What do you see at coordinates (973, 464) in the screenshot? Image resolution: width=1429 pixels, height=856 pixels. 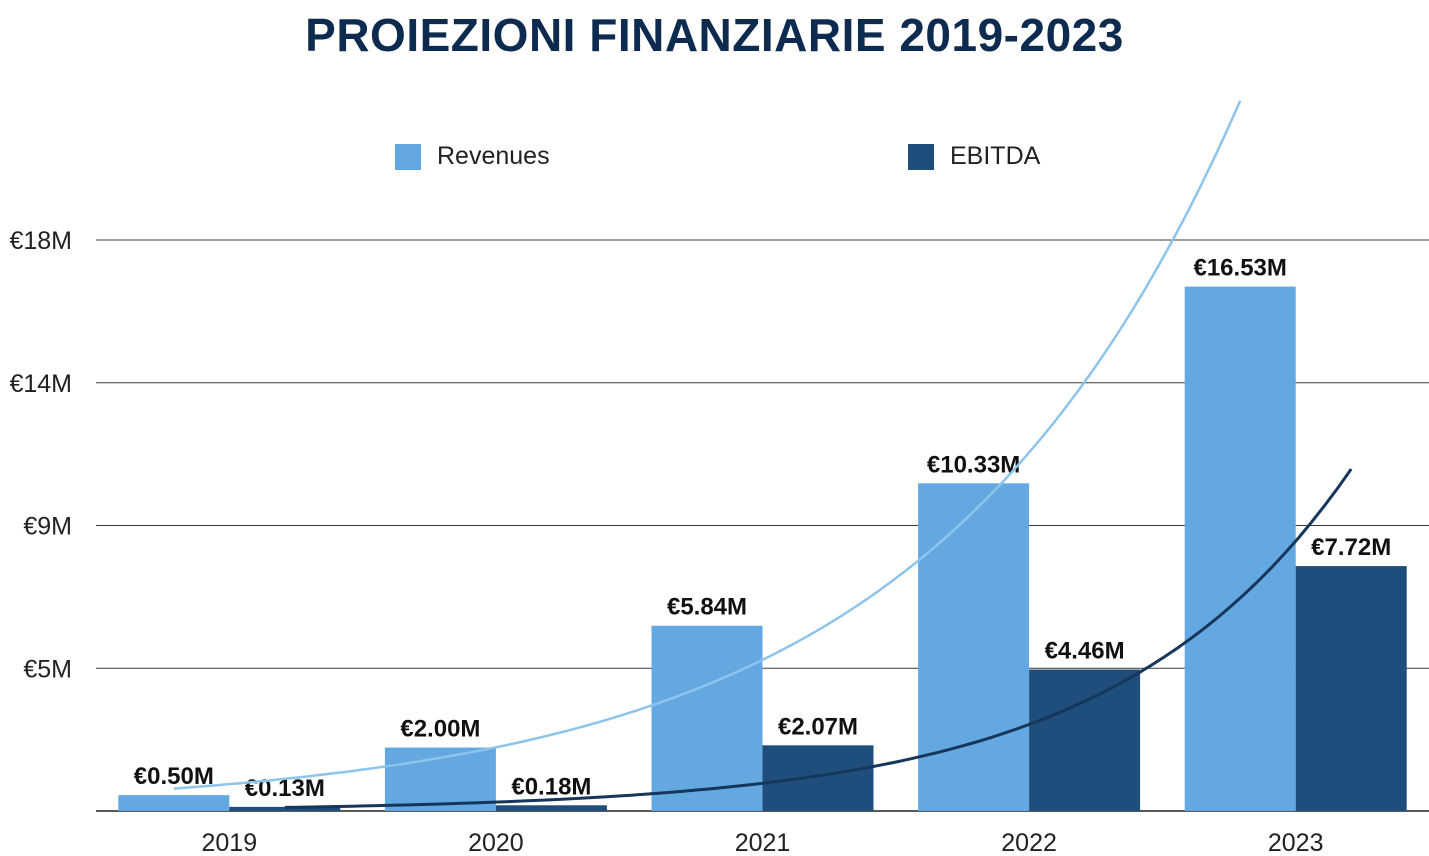 I see `data-label-revenues: €10.33M` at bounding box center [973, 464].